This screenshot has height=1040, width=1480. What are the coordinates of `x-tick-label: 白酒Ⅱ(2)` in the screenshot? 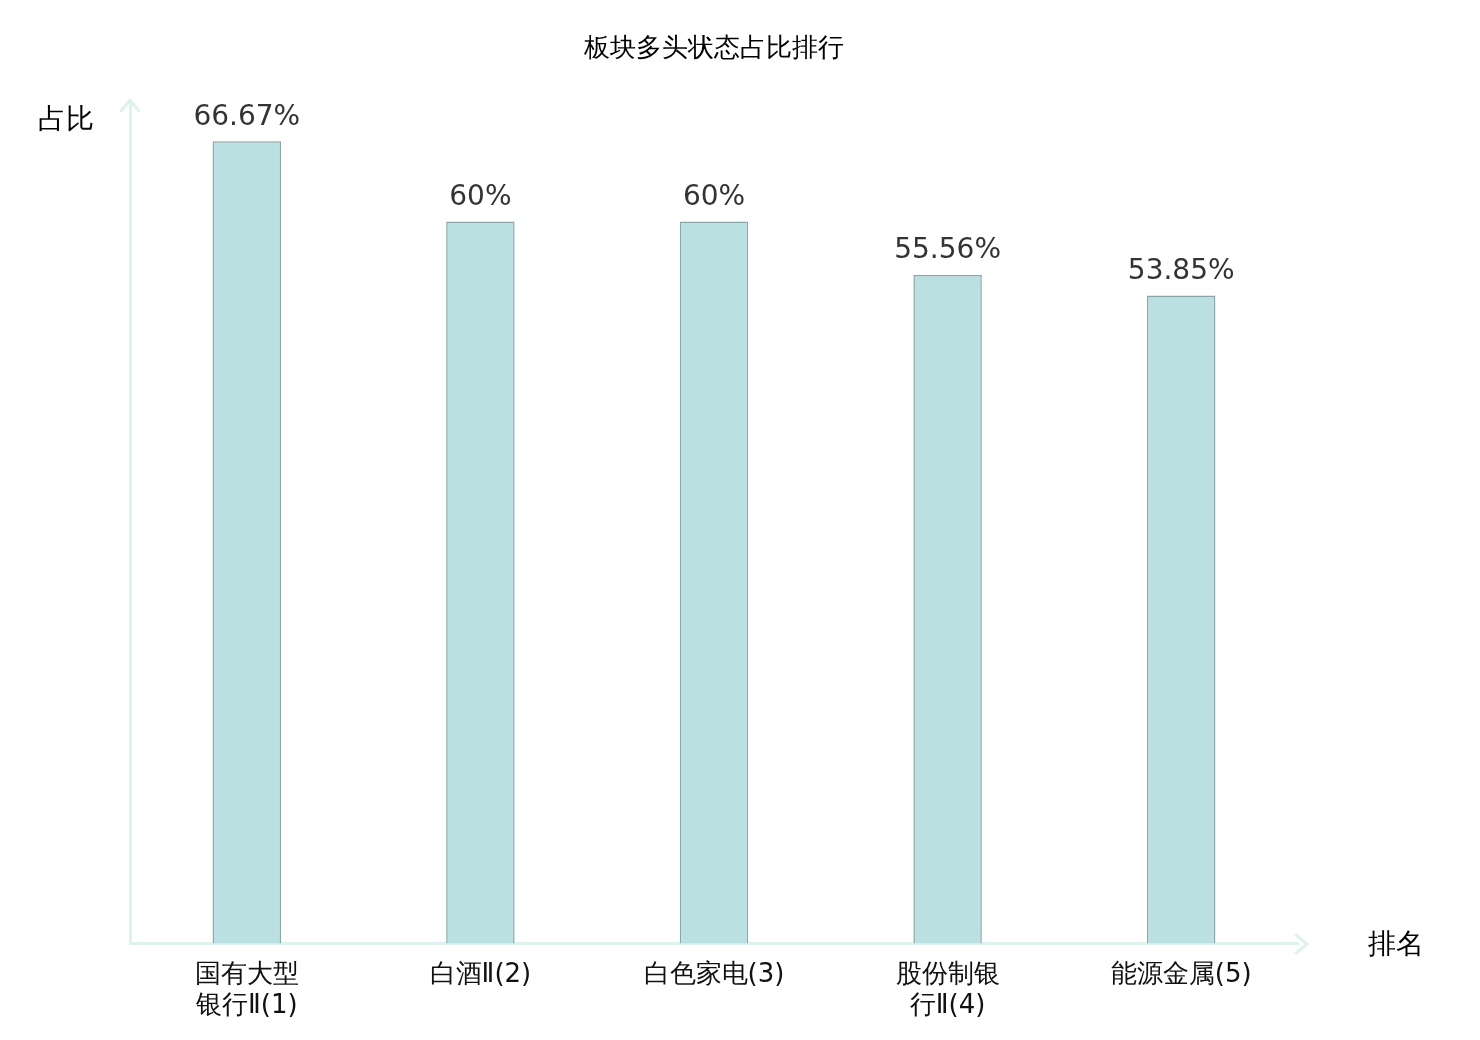 It's located at (480, 972).